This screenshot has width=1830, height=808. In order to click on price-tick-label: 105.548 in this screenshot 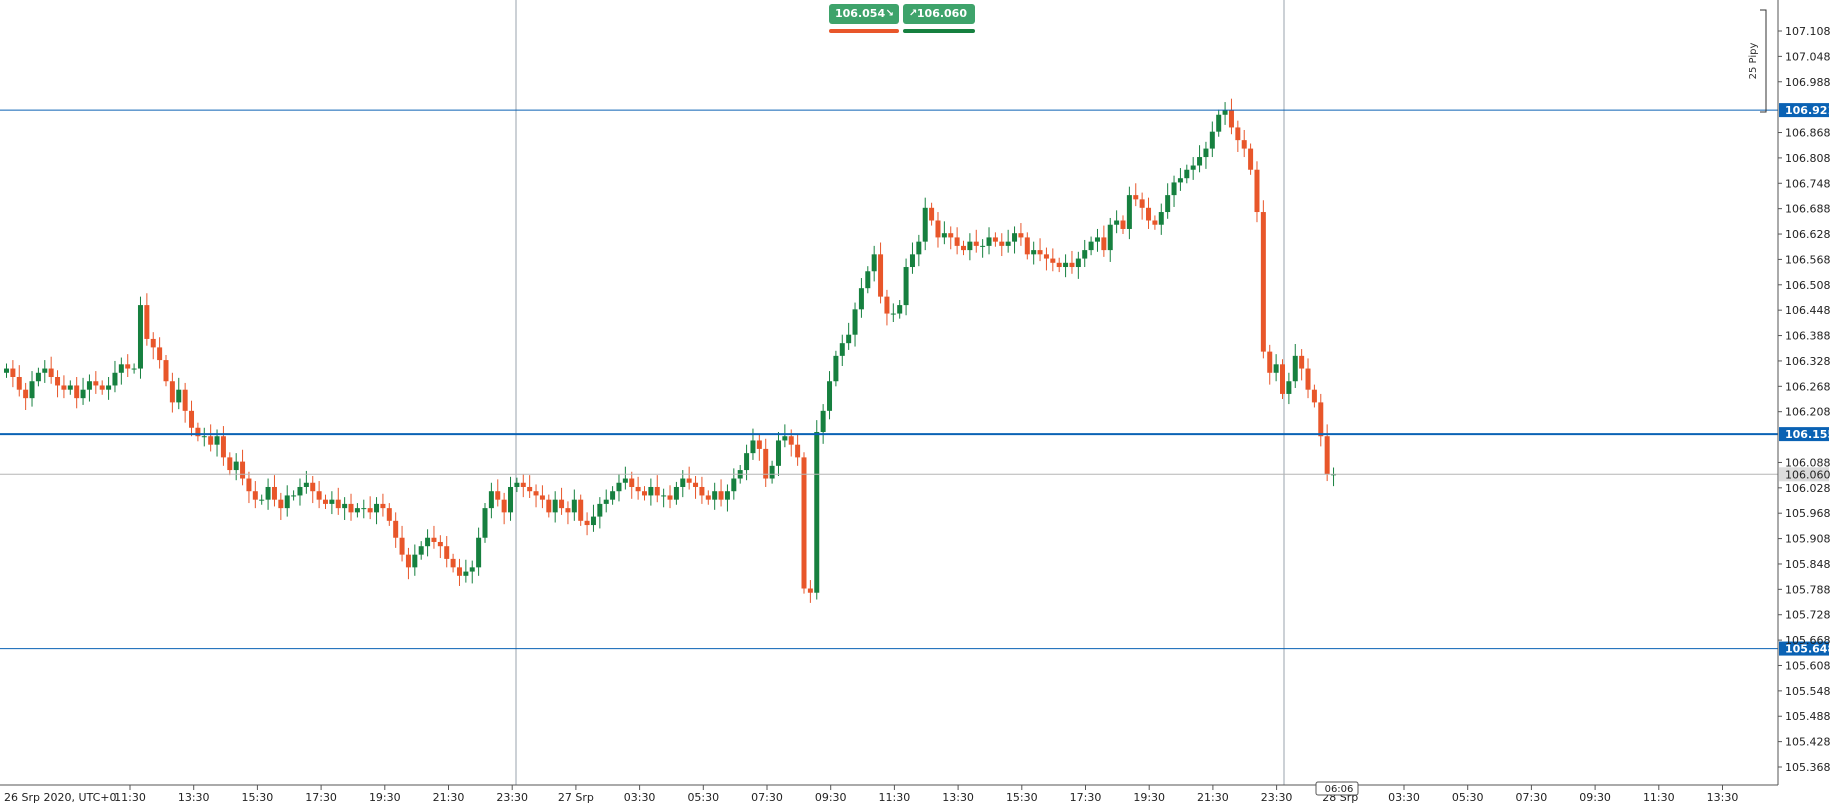, I will do `click(1807, 691)`.